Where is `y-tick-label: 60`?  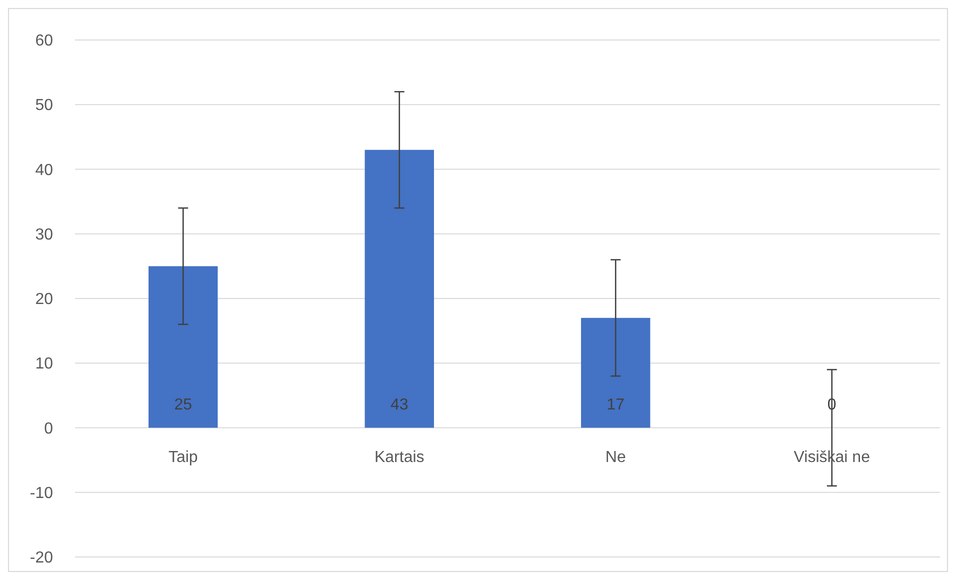
y-tick-label: 60 is located at coordinates (44, 41).